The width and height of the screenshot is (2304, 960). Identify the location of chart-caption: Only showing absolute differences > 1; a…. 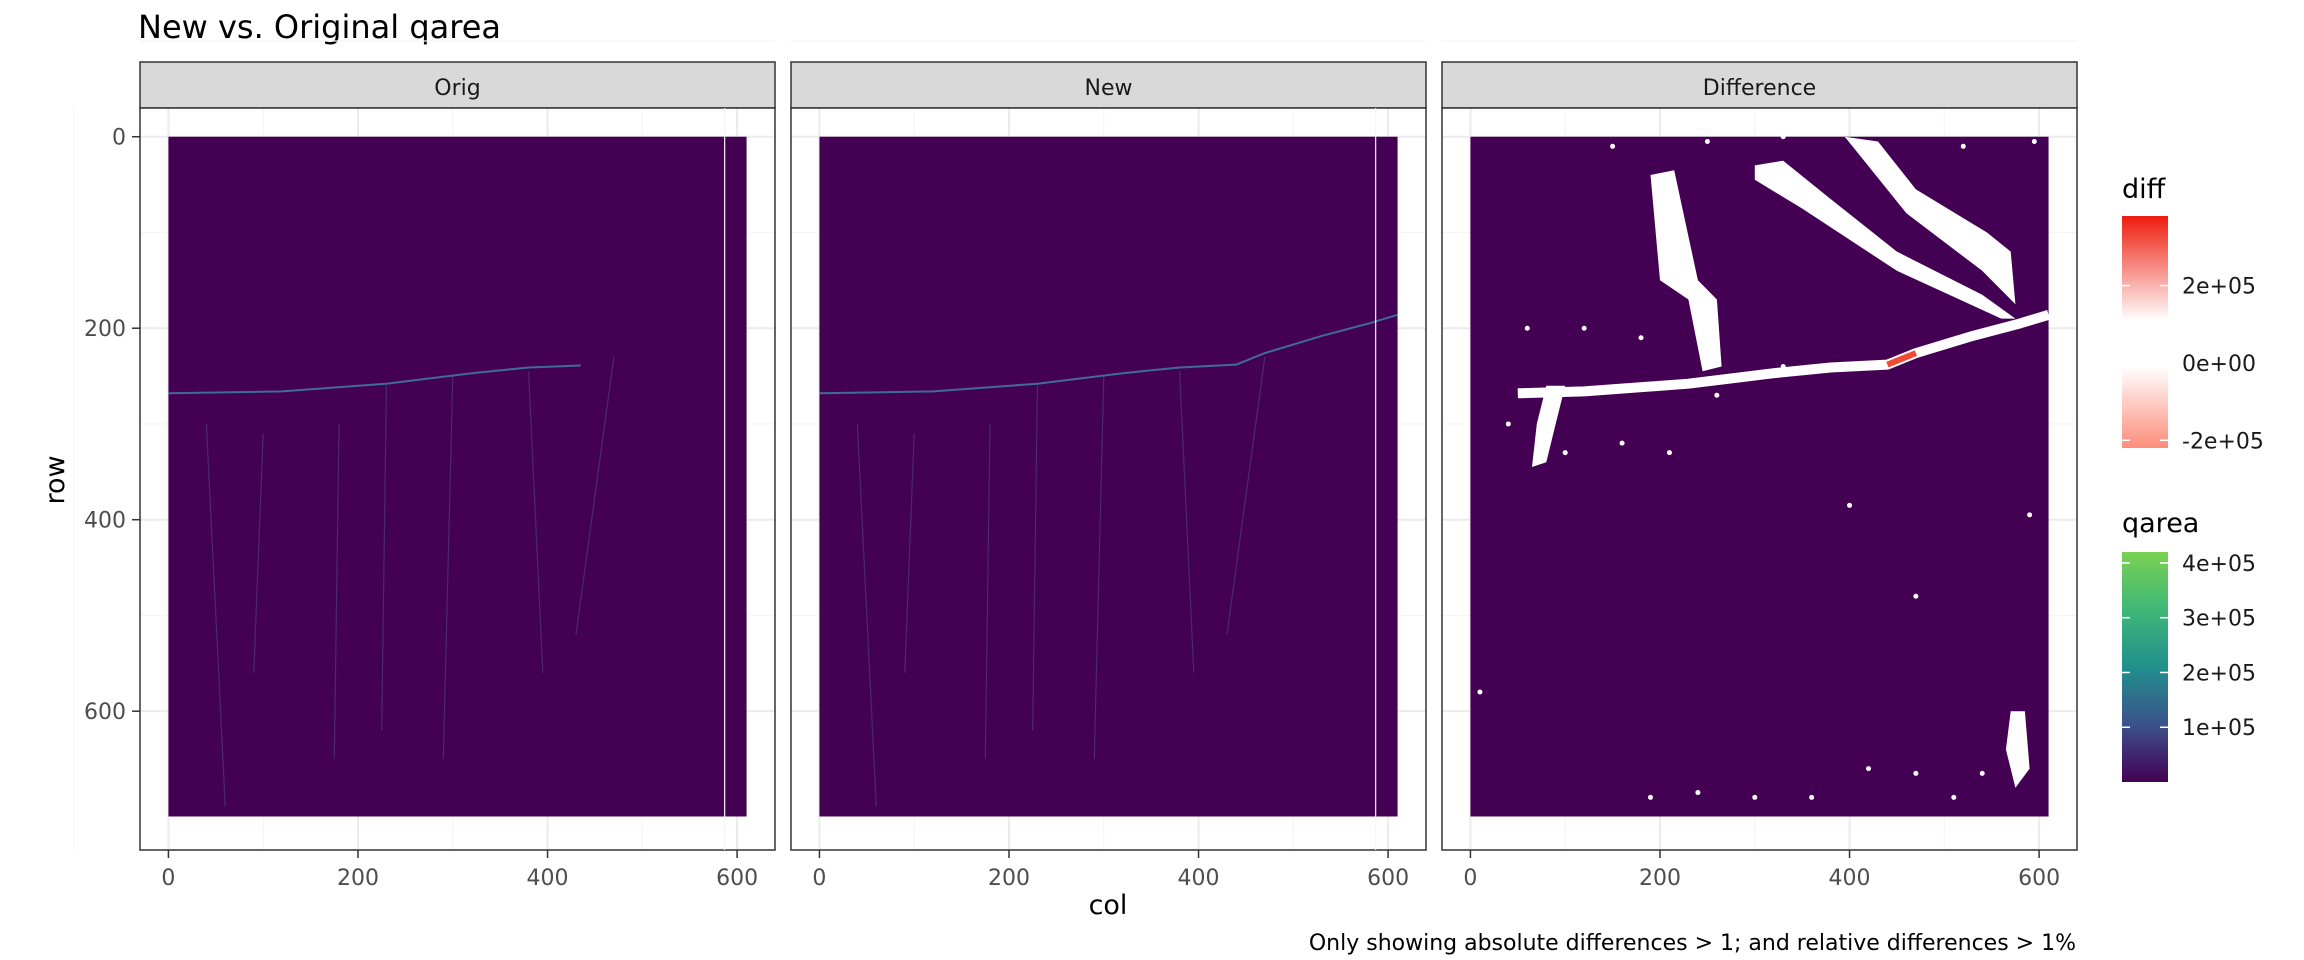
(1692, 943).